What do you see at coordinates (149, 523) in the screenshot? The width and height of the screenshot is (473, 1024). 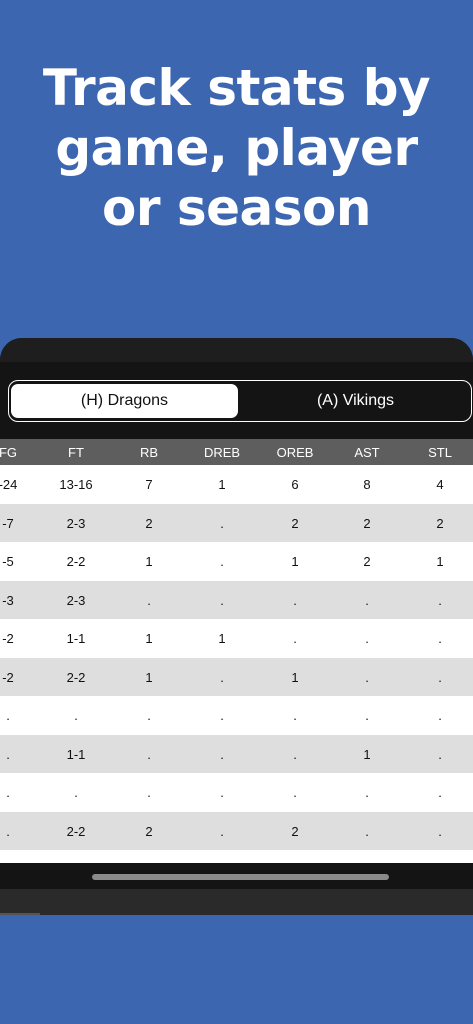 I see `cell-rb: 2` at bounding box center [149, 523].